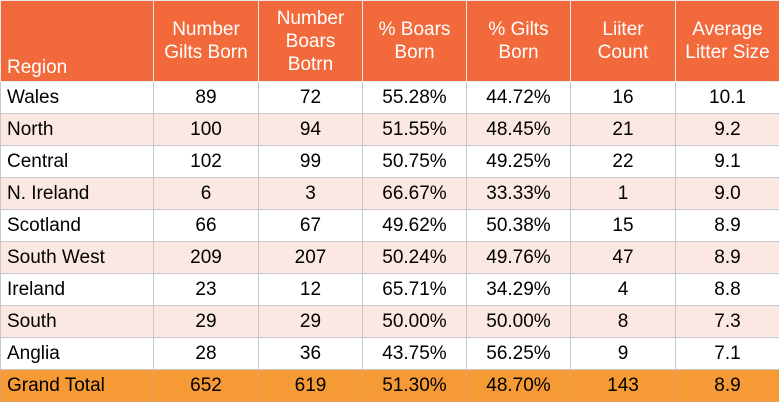  Describe the element at coordinates (414, 321) in the screenshot. I see `cell-pct-boars: 50.00%` at that location.